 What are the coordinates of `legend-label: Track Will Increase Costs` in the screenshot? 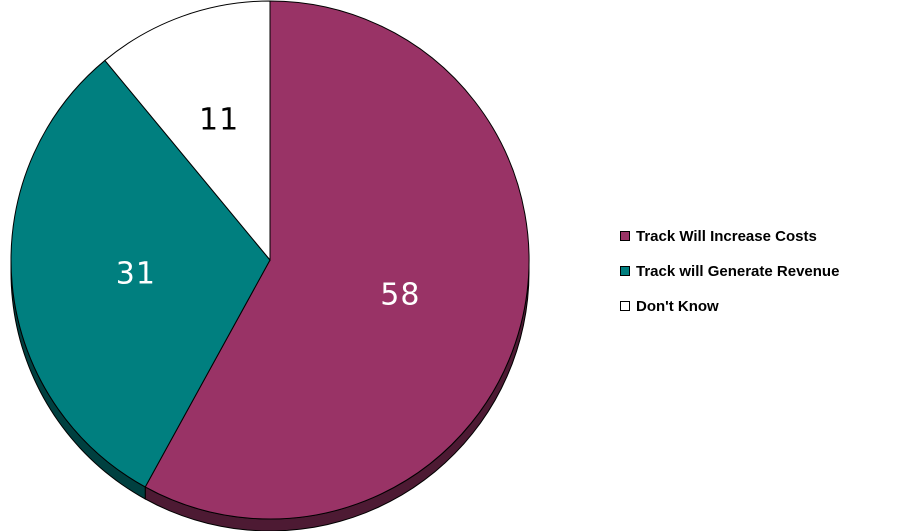 It's located at (726, 236).